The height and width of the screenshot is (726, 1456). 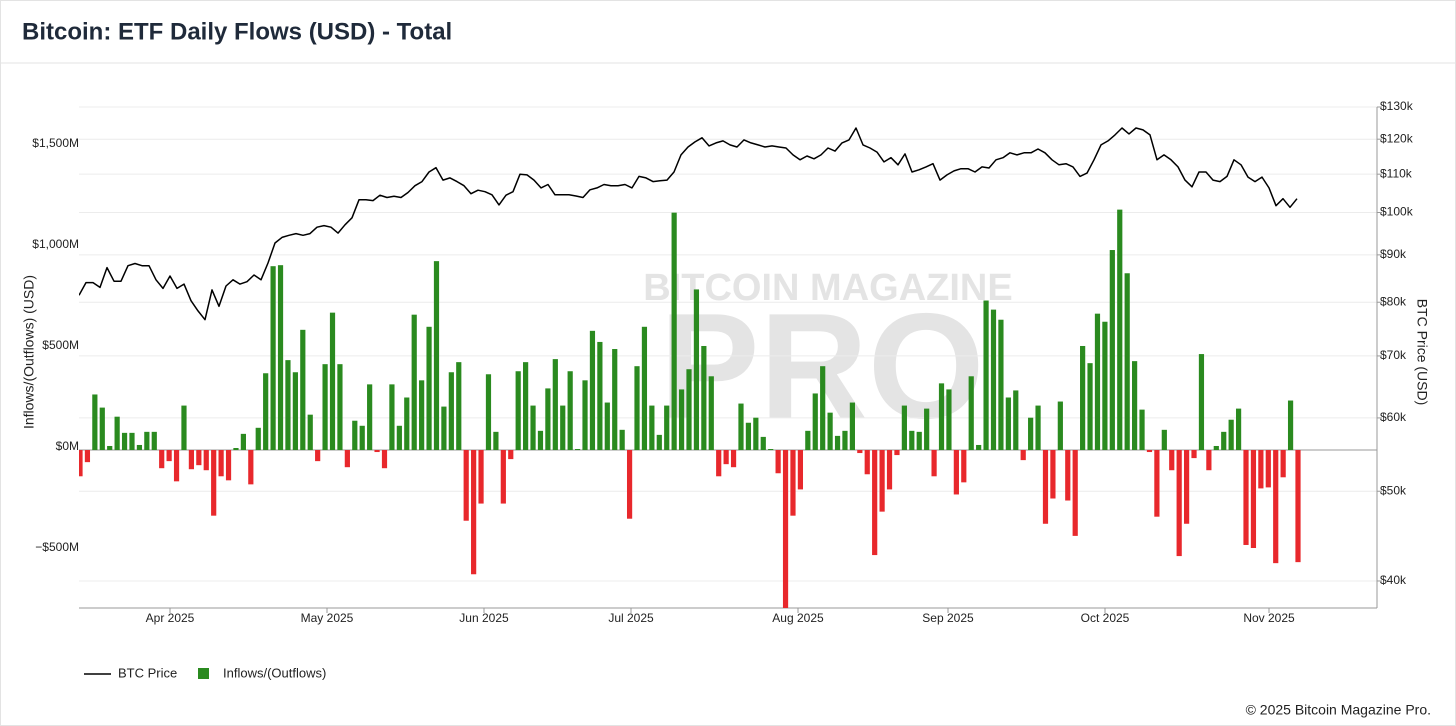 I want to click on y2-tick-label: $50k, so click(x=1393, y=490).